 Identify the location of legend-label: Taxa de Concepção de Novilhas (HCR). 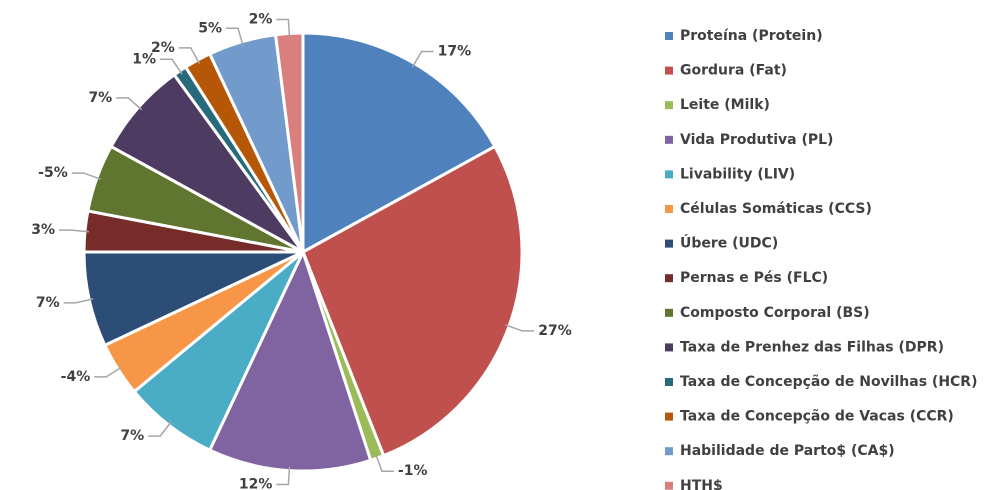
(829, 382).